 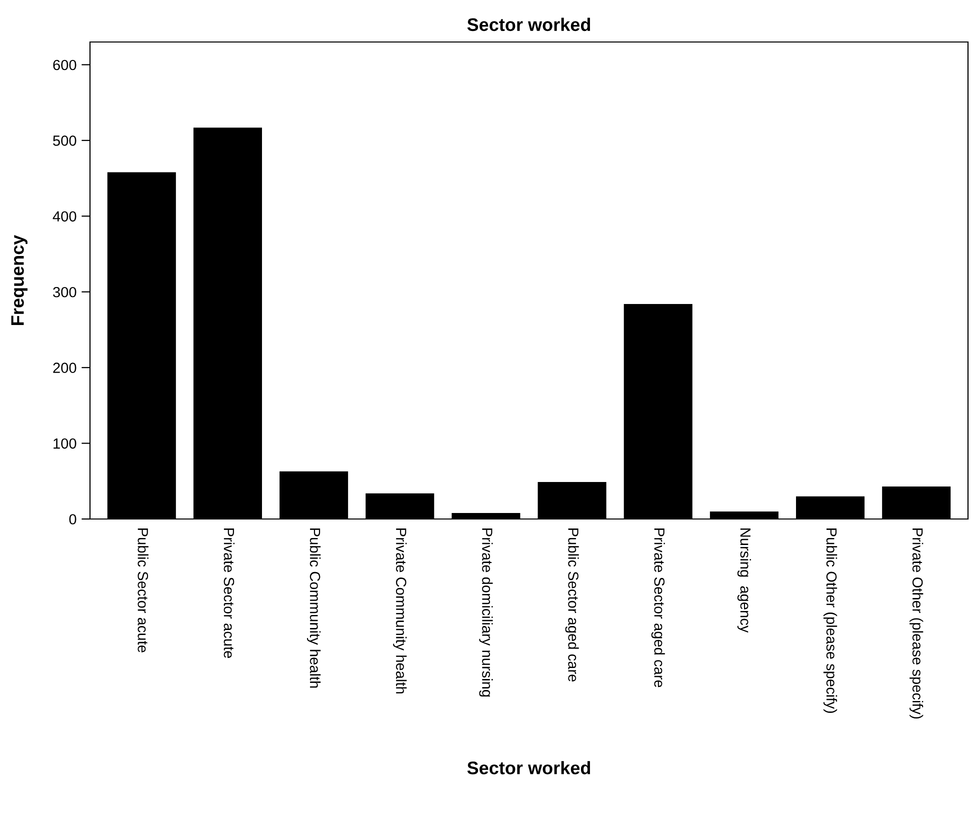 I want to click on y-tick-label: 300, so click(x=64, y=292).